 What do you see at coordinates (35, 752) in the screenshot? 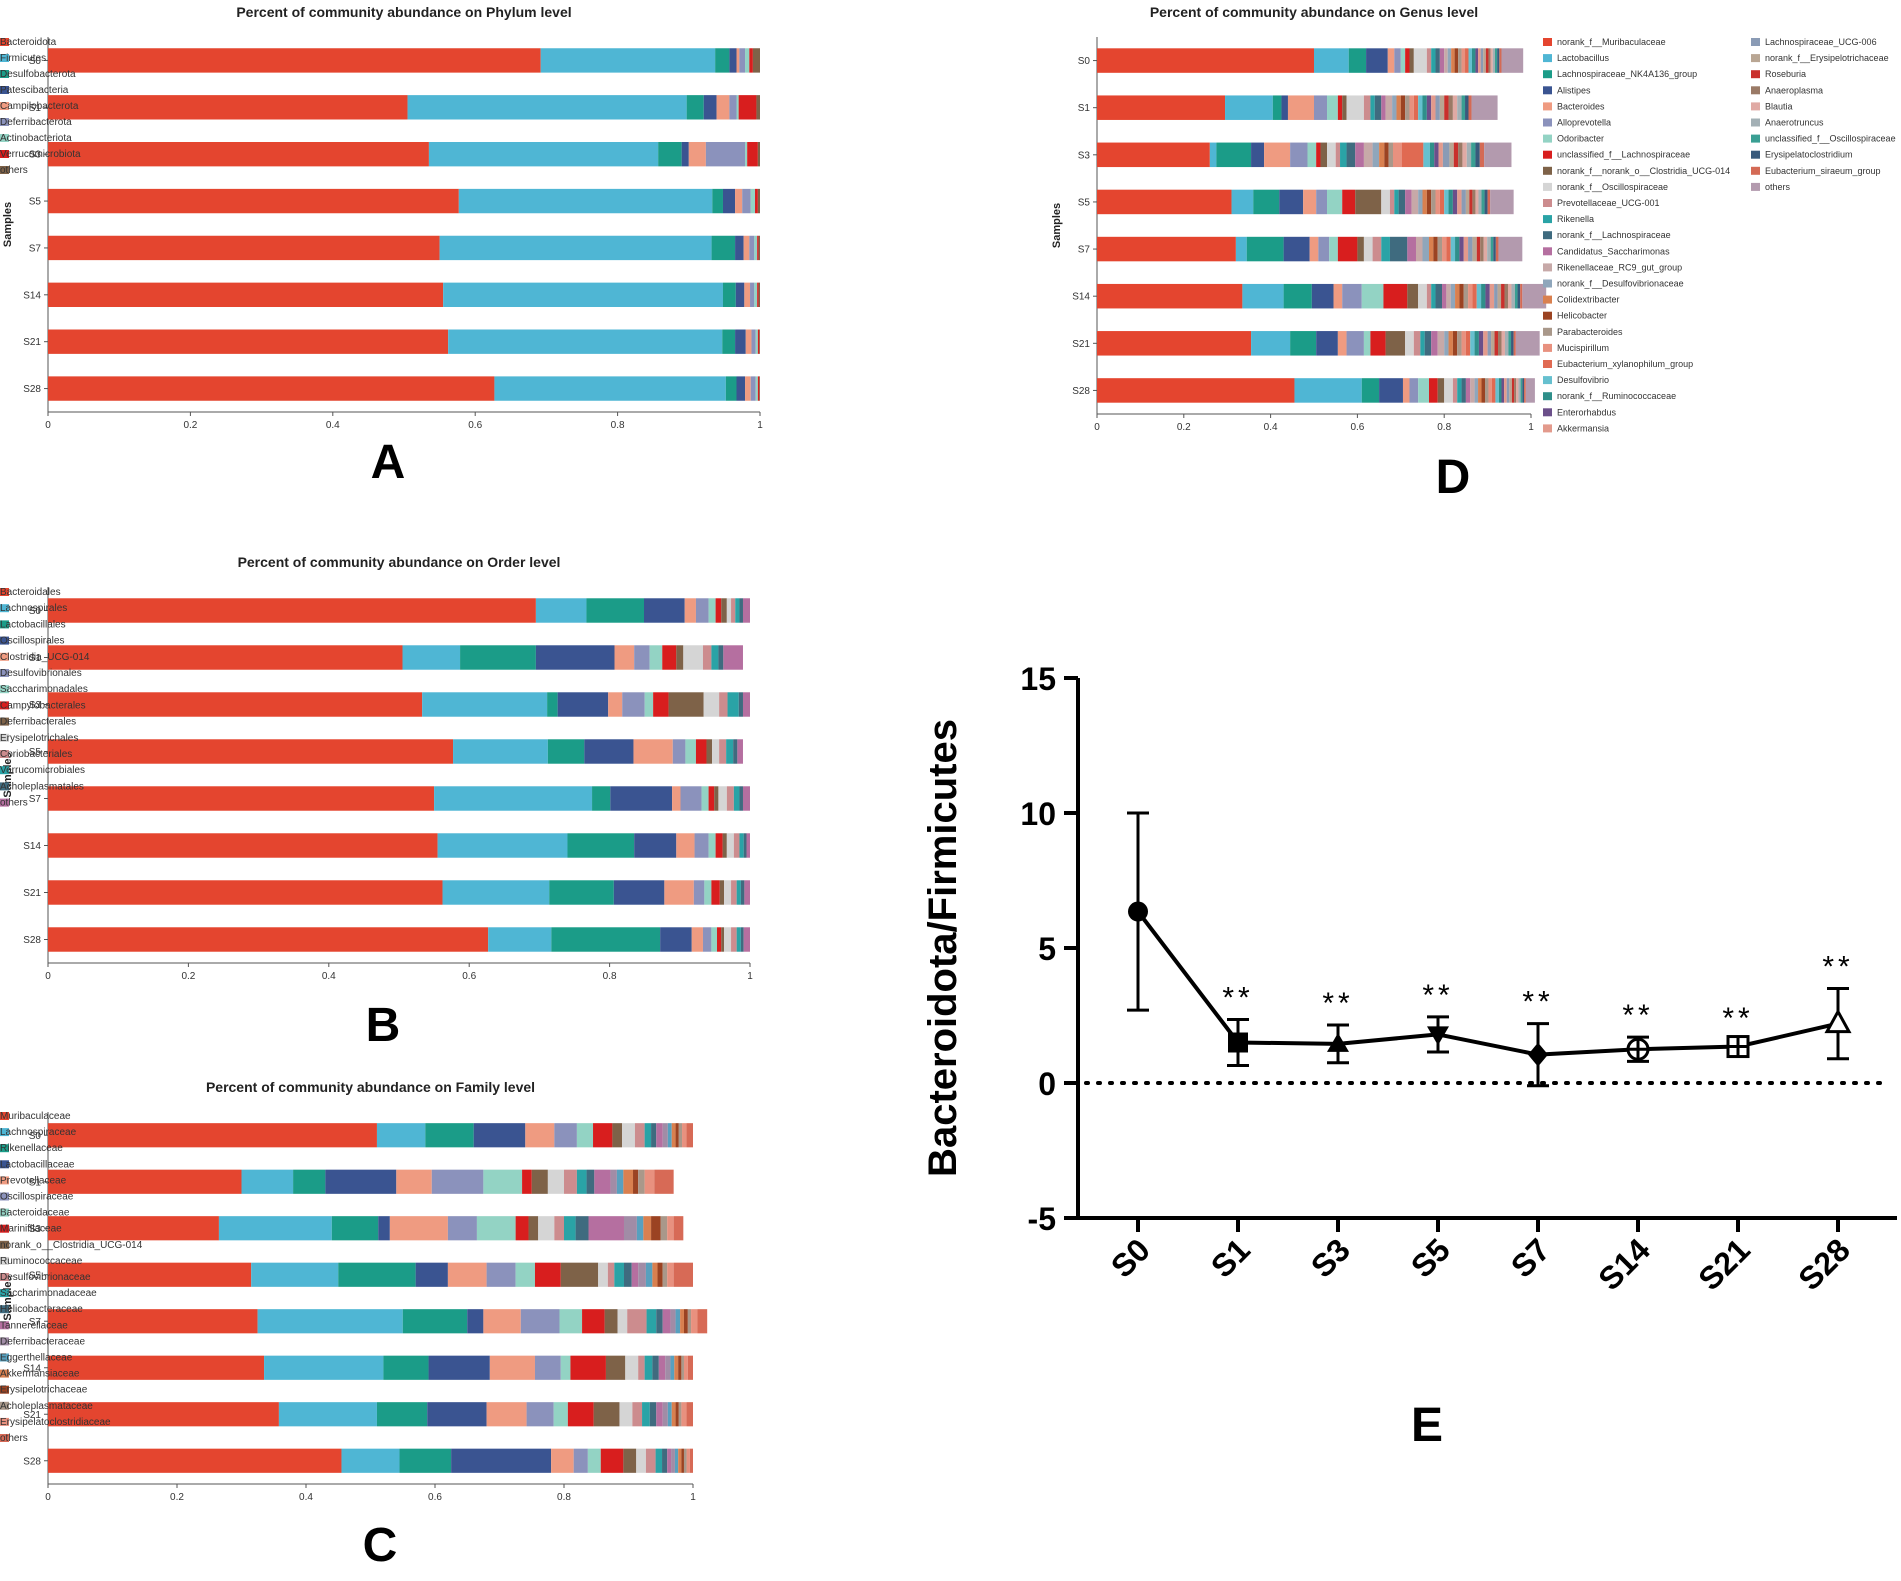
I see `y-tick-label: S5` at bounding box center [35, 752].